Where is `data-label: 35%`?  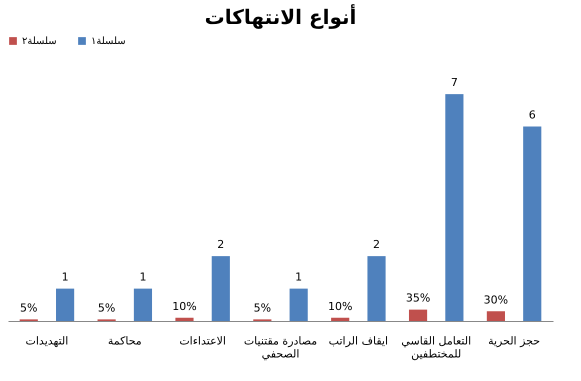 data-label: 35% is located at coordinates (418, 298).